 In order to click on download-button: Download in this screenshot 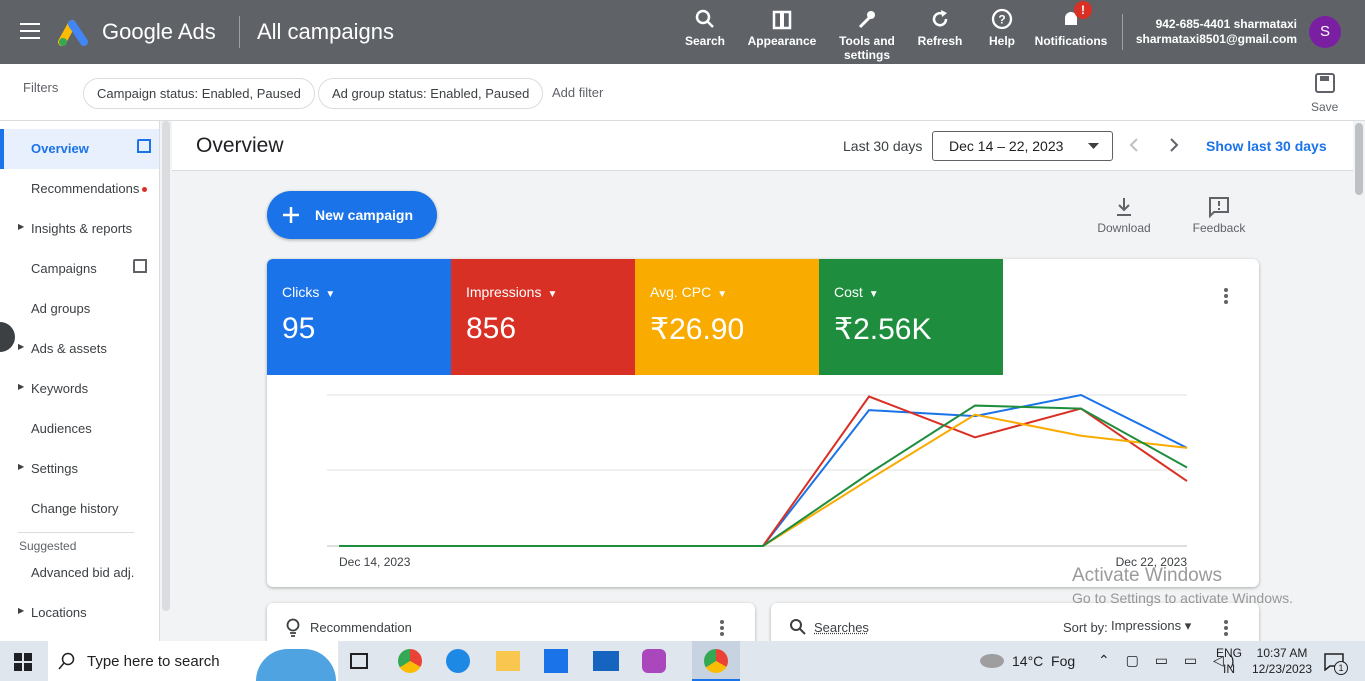, I will do `click(1124, 215)`.